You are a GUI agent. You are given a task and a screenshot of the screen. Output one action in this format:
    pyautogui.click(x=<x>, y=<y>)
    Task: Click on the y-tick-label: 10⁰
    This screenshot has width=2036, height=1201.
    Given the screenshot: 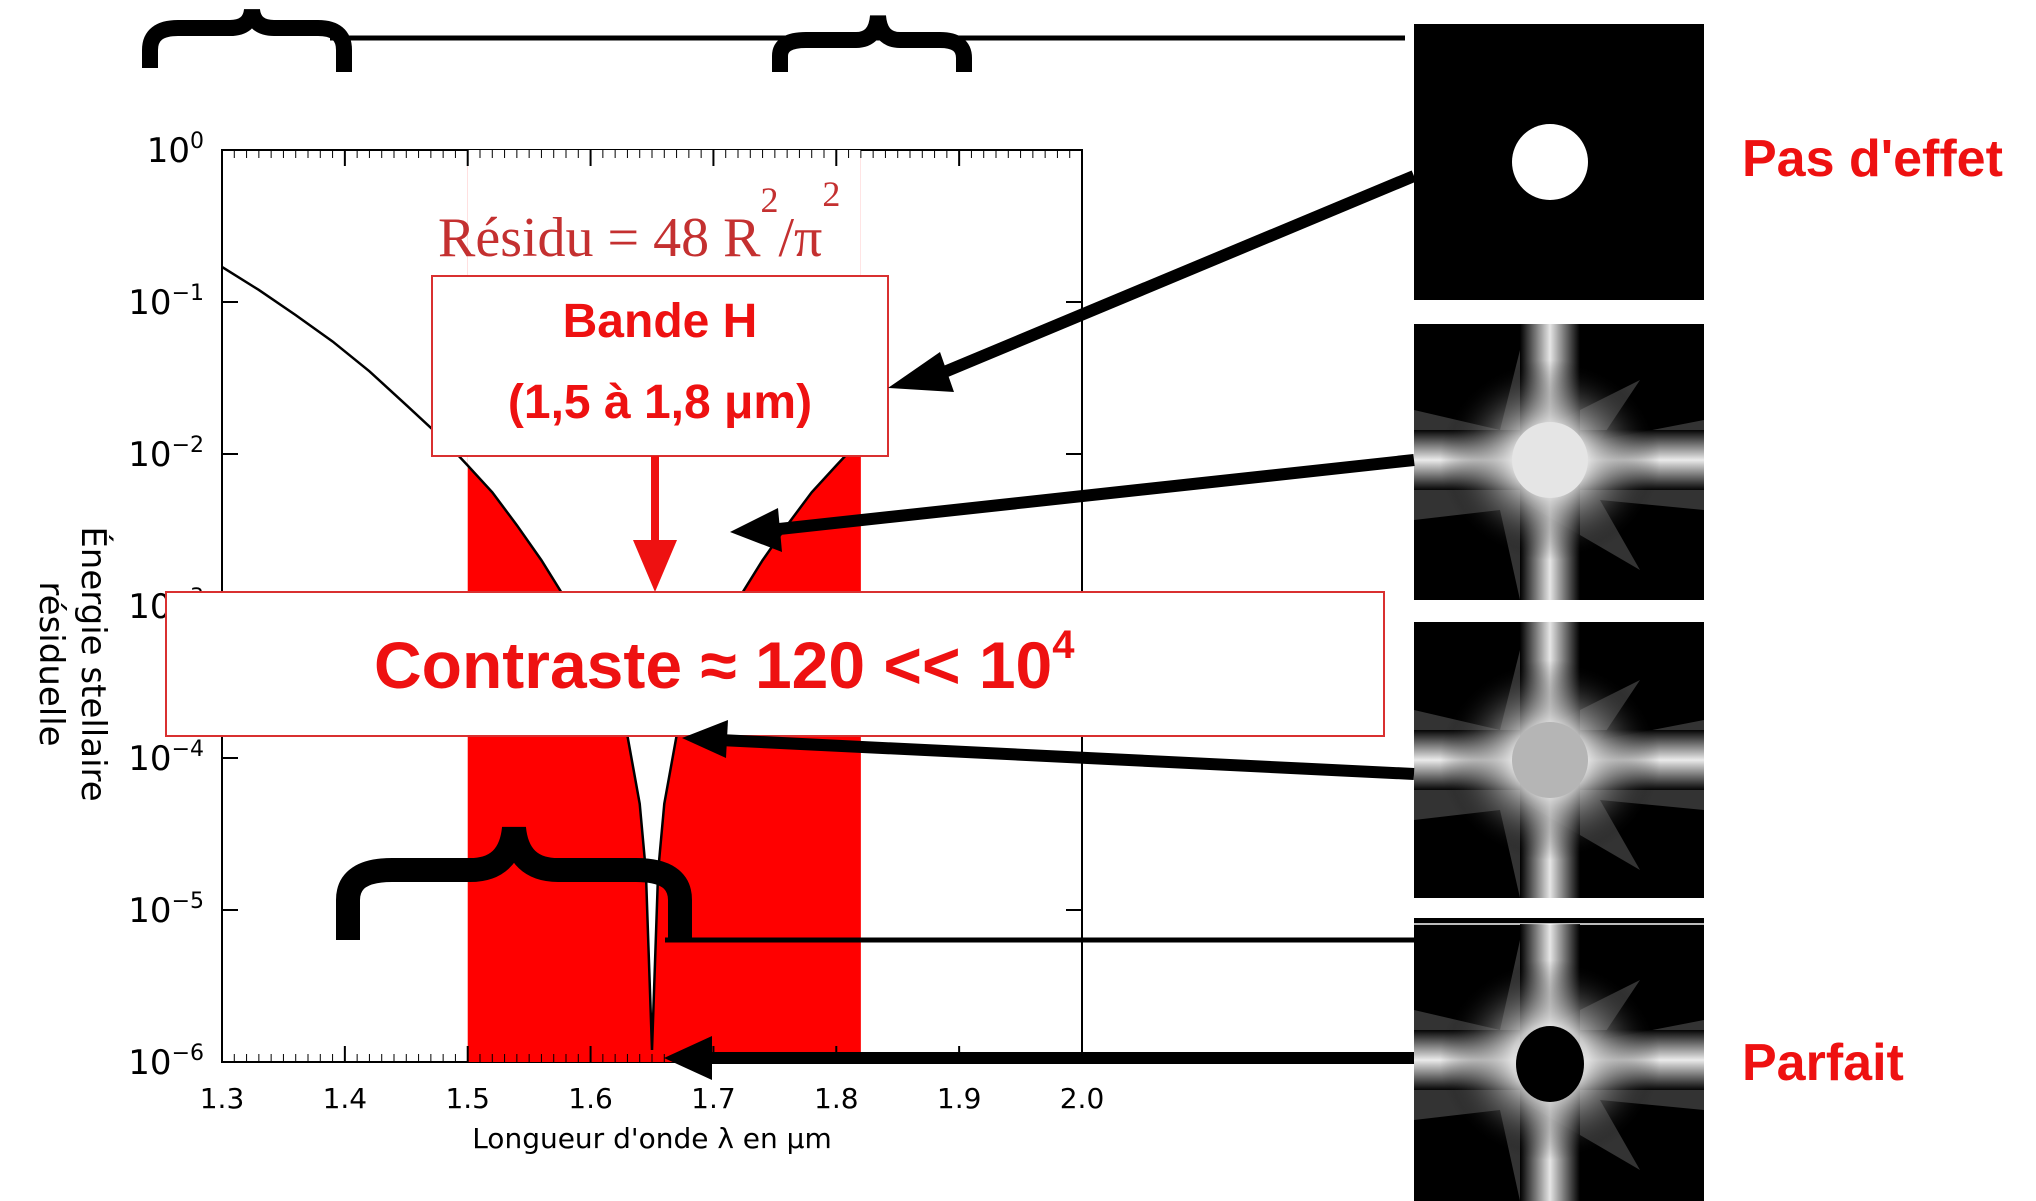 What is the action you would take?
    pyautogui.click(x=175, y=150)
    